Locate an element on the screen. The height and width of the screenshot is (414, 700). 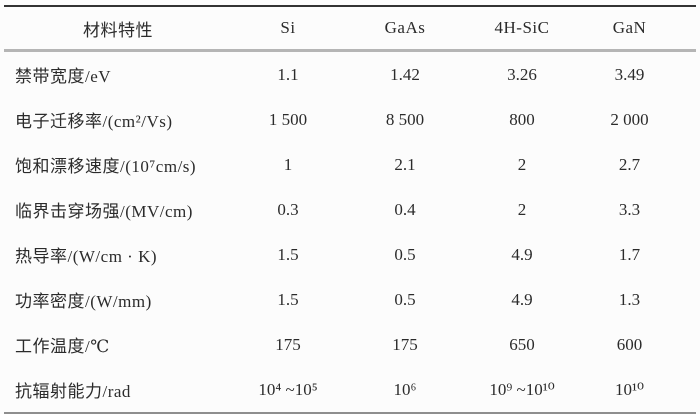
row-label: 禁带宽度/eV is located at coordinates (63, 76).